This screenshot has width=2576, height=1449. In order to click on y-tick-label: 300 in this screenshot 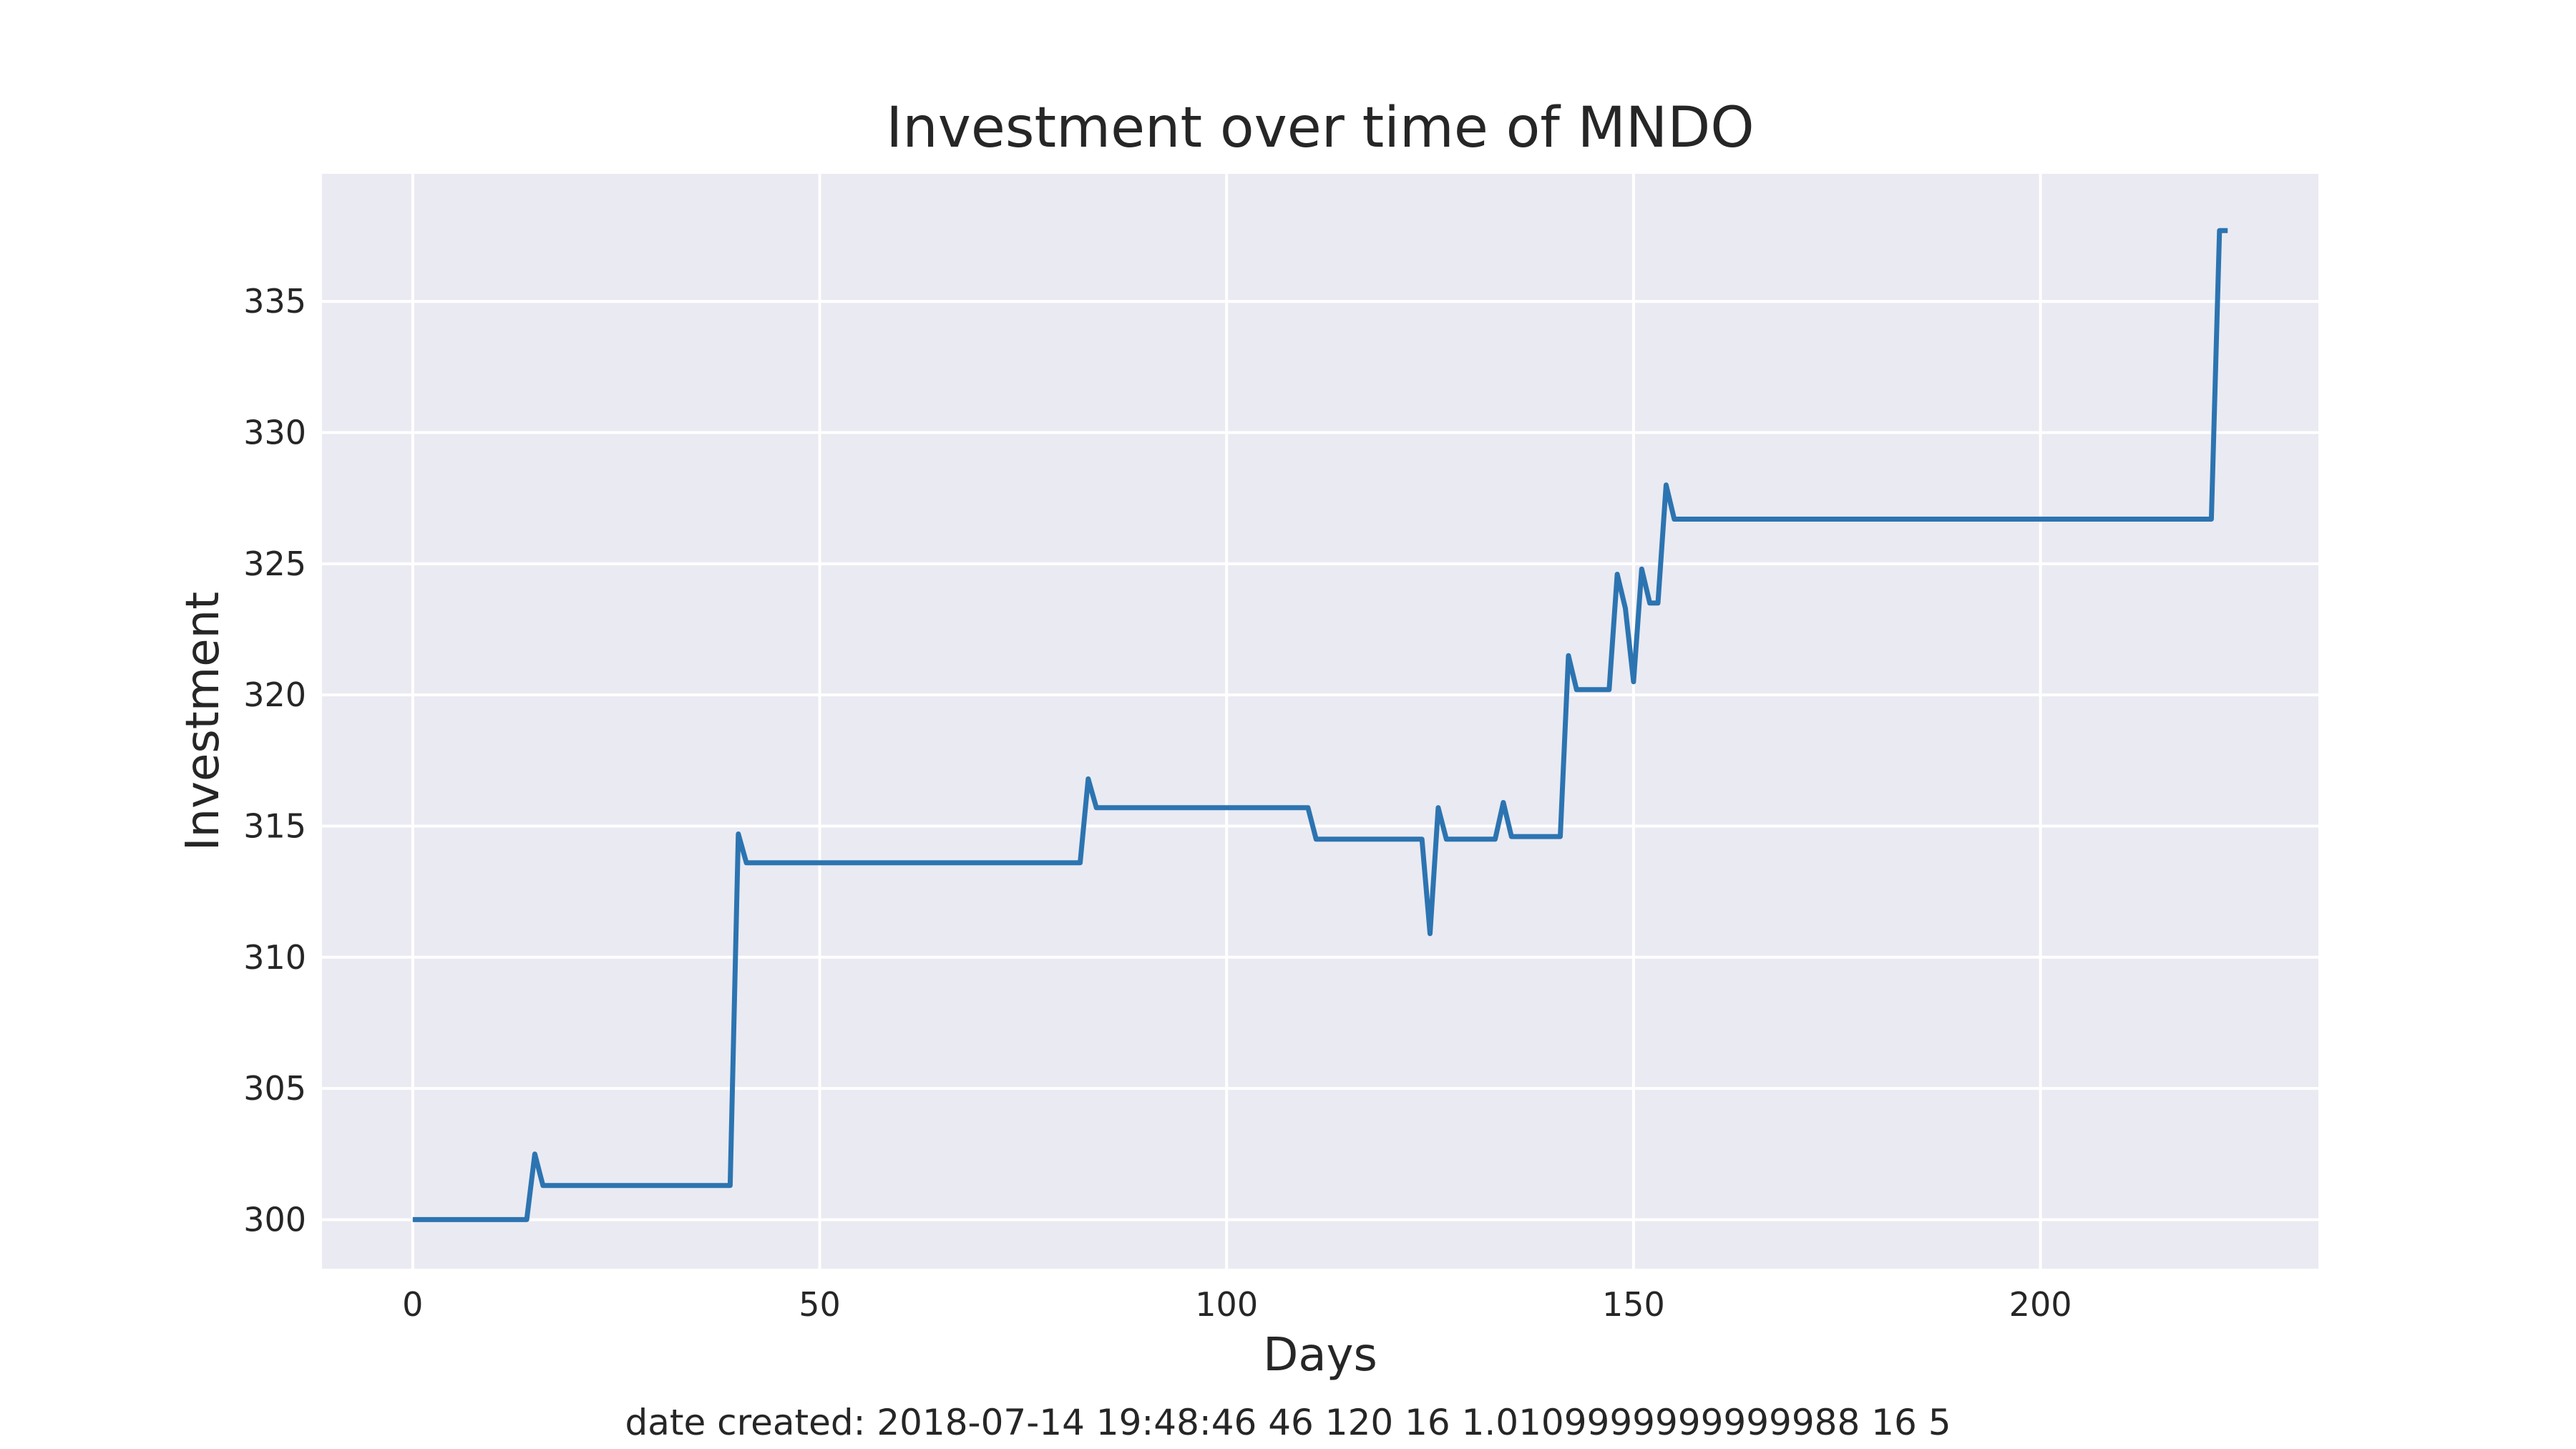, I will do `click(274, 1219)`.